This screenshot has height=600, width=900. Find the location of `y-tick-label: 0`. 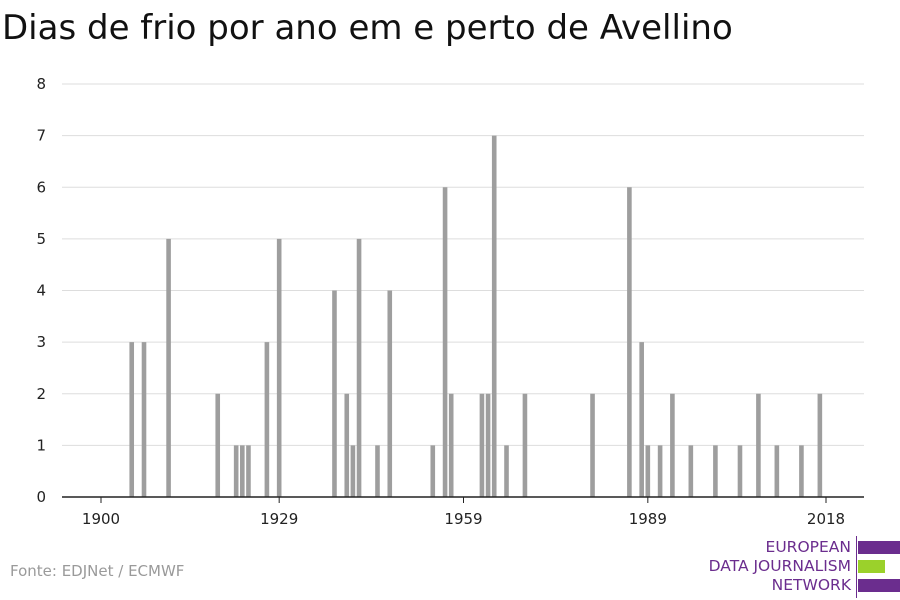

y-tick-label: 0 is located at coordinates (41, 497).